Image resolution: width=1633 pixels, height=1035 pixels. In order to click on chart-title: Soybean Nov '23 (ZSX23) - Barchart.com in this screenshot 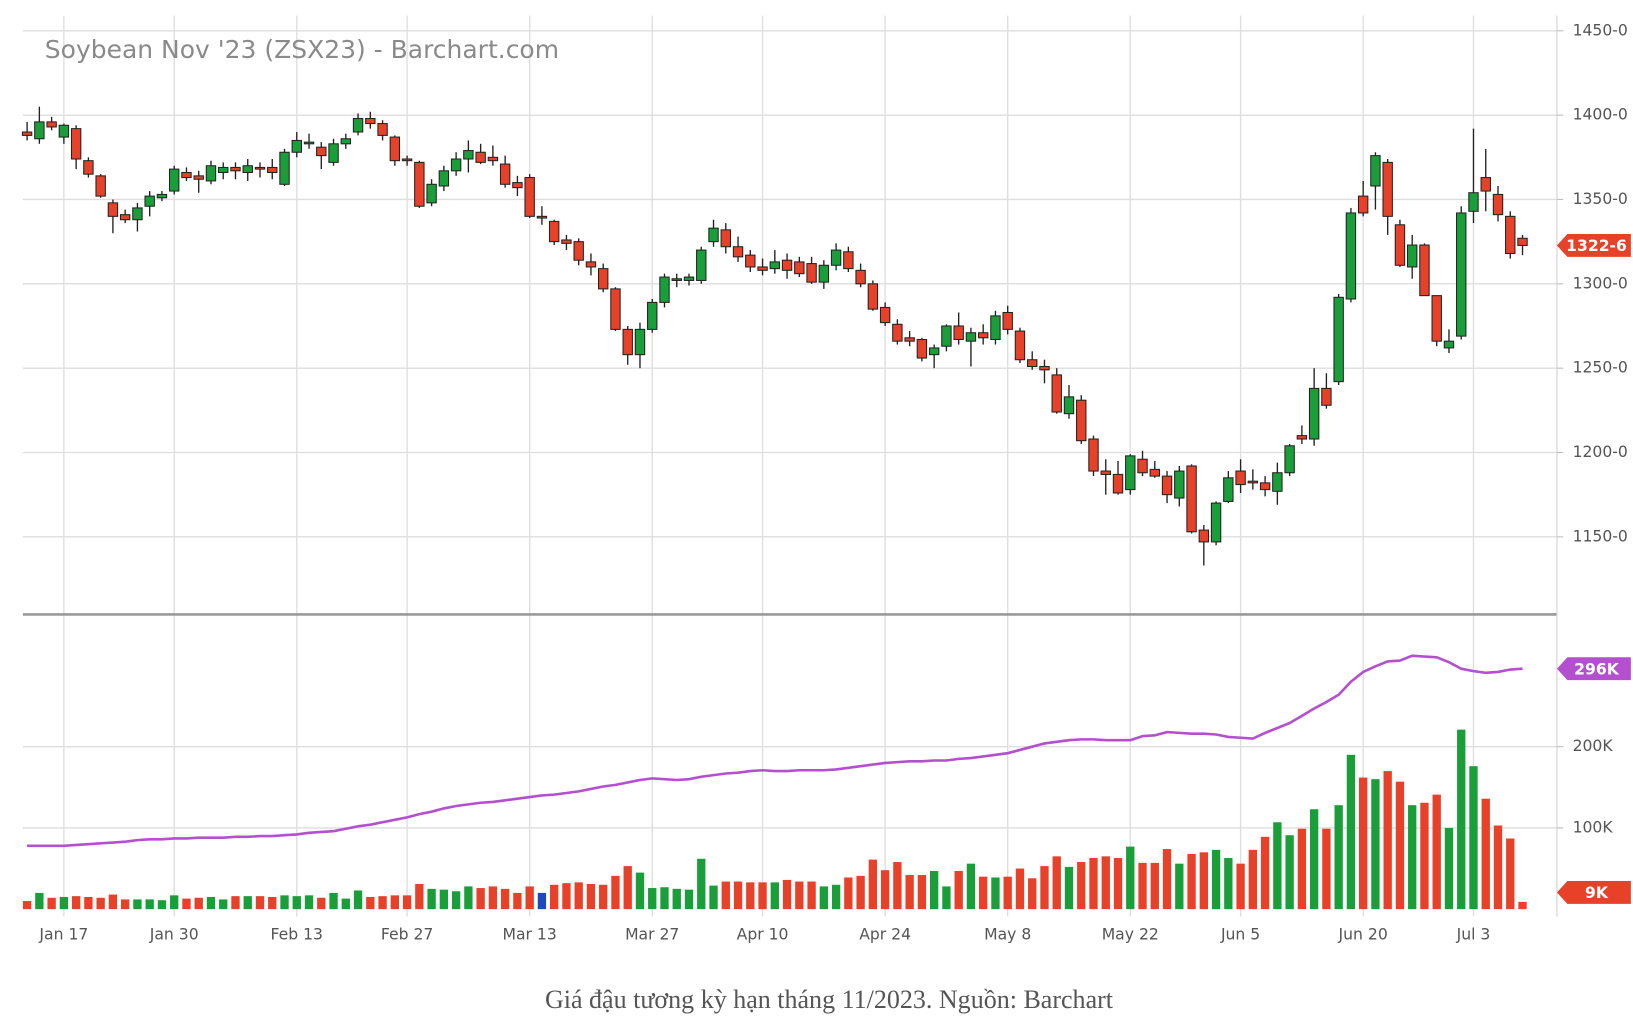, I will do `click(302, 49)`.